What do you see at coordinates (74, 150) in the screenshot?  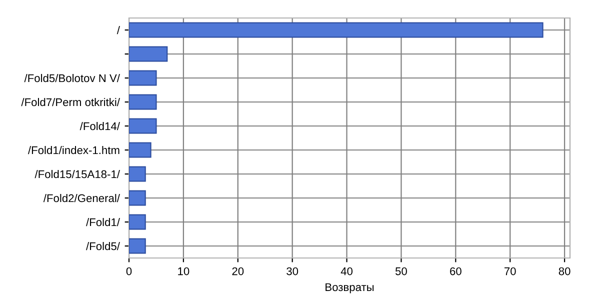 I see `y-tick-label: /Fold1/index-1.htm` at bounding box center [74, 150].